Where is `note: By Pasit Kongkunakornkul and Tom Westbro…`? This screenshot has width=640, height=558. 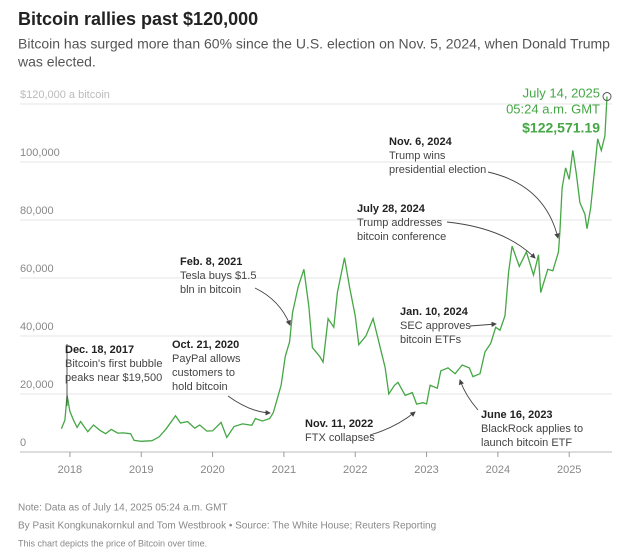
note: By Pasit Kongkunakornkul and Tom Westbro… is located at coordinates (227, 526).